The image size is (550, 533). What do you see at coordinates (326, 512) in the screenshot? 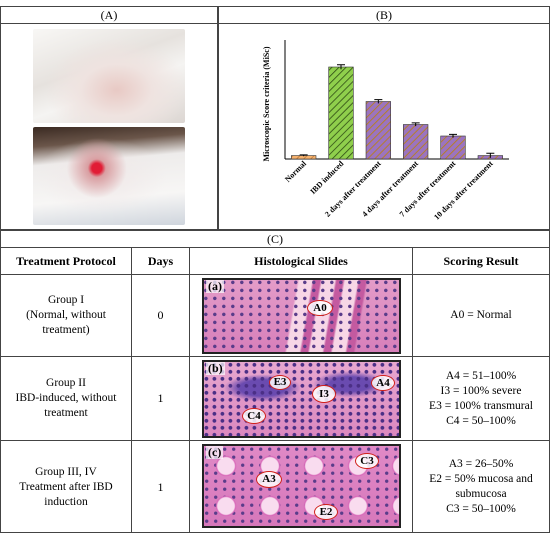
I see `label-e2: E2` at bounding box center [326, 512].